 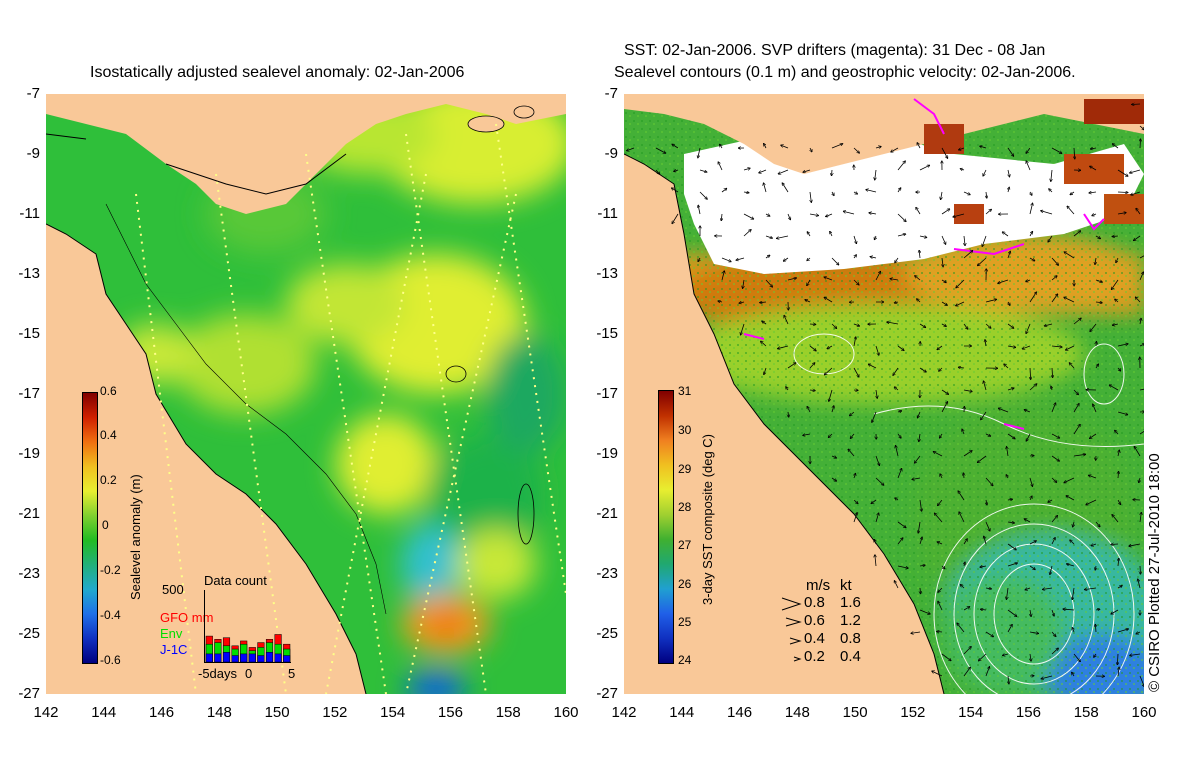 What do you see at coordinates (685, 584) in the screenshot?
I see `sst-colorbar-tick: 26` at bounding box center [685, 584].